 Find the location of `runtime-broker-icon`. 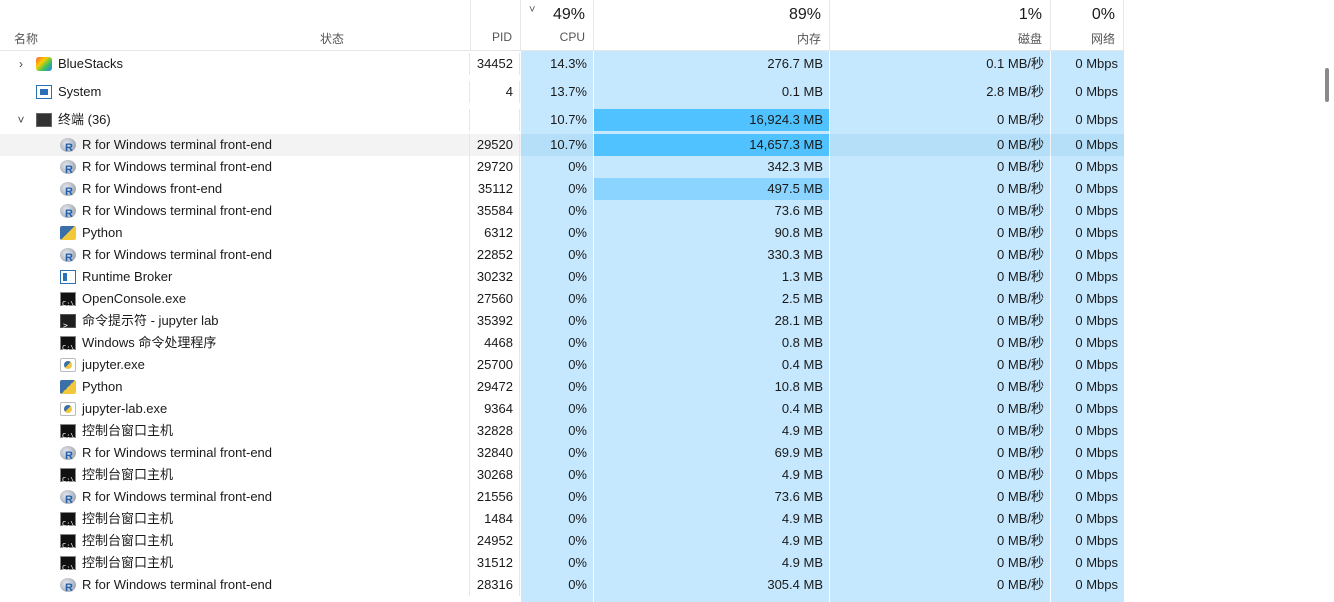

runtime-broker-icon is located at coordinates (68, 277).